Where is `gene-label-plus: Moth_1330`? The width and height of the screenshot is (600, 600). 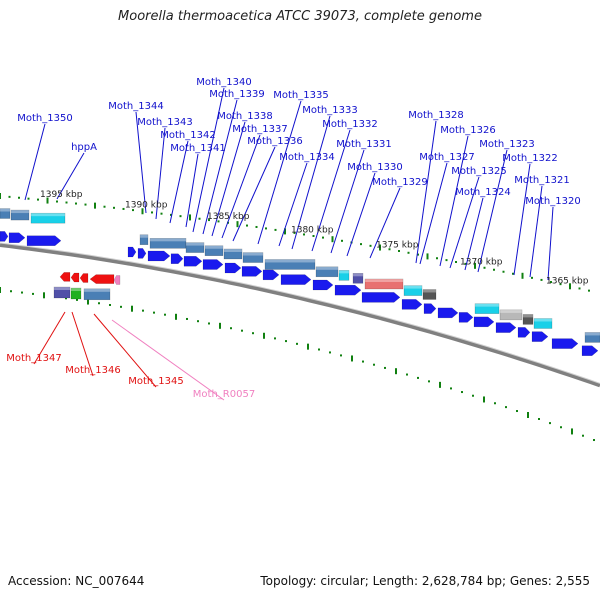
gene-label-plus: Moth_1330 is located at coordinates (374, 167).